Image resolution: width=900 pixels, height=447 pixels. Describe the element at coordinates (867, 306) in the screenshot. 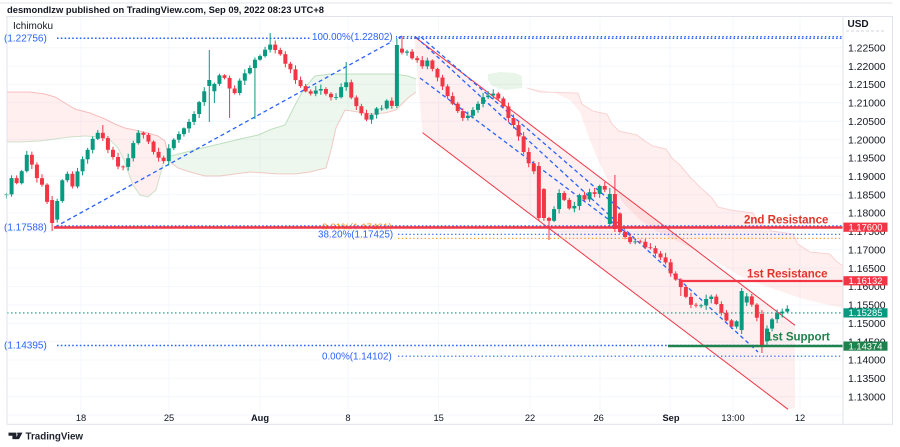

I see `svg-text: 1.15500` at that location.